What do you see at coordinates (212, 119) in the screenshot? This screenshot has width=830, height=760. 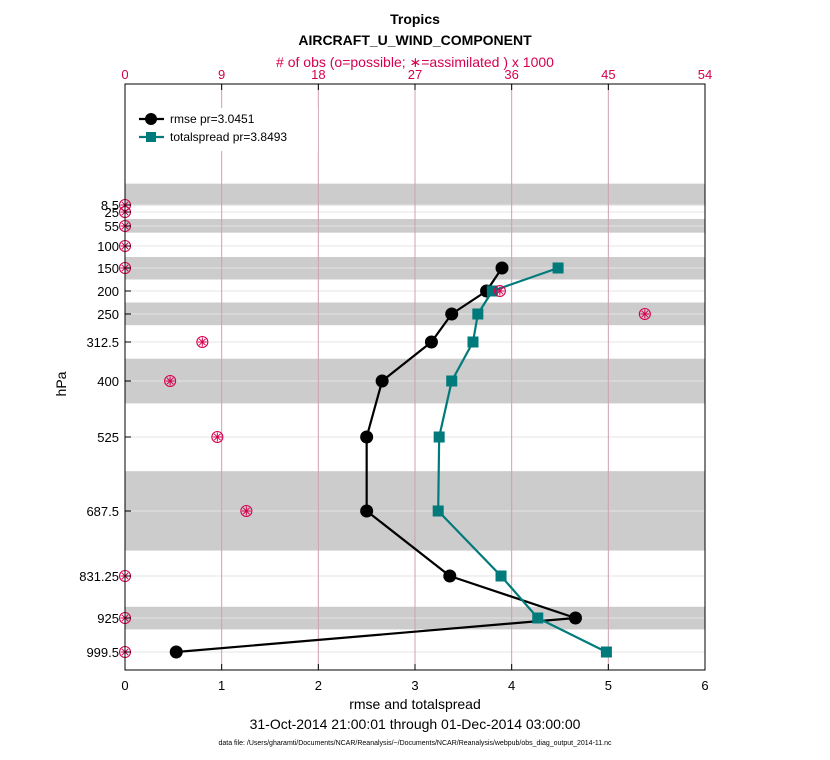 I see `legend-label-rmse: rmse pr=3.0451` at bounding box center [212, 119].